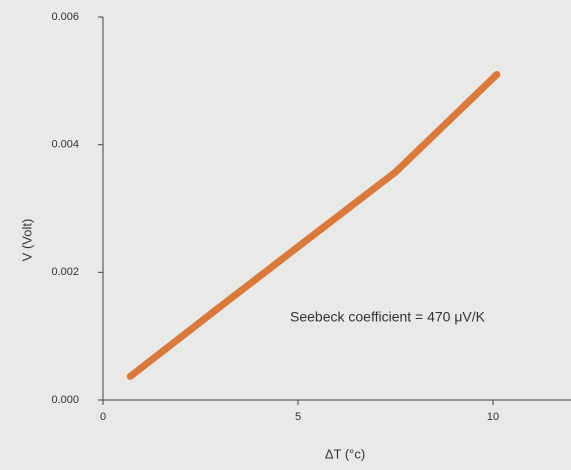 The width and height of the screenshot is (571, 470). Describe the element at coordinates (65, 400) in the screenshot. I see `y-tick-label: 0.000` at that location.